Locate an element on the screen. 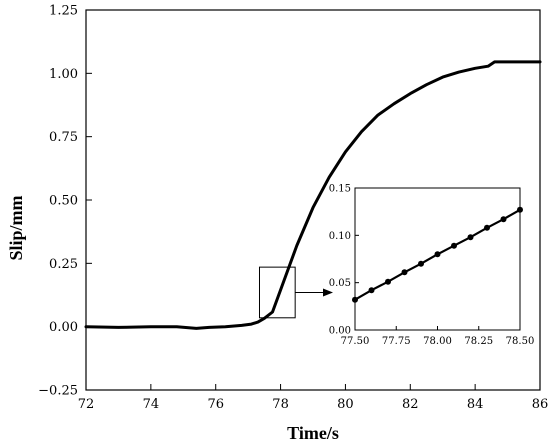 The image size is (550, 445). x-tick-label: 84 is located at coordinates (475, 404).